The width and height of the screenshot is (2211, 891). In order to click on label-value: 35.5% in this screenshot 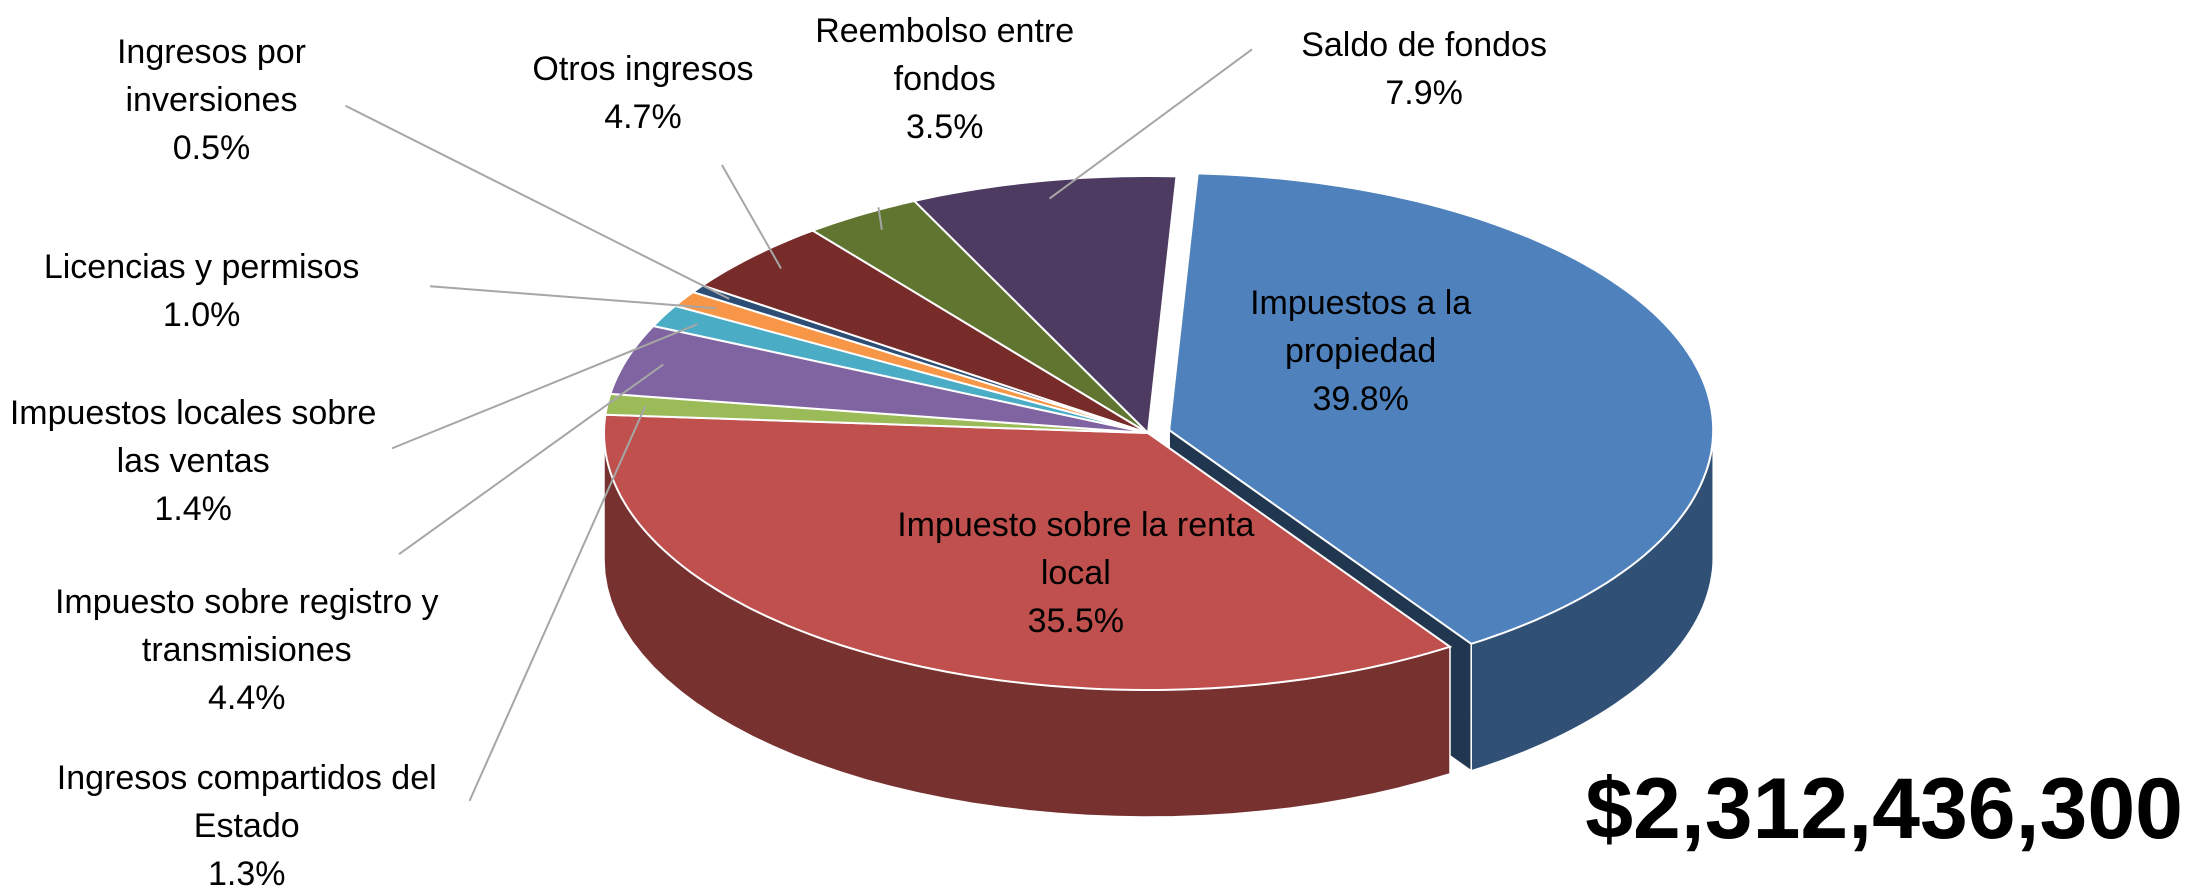, I will do `click(1076, 620)`.